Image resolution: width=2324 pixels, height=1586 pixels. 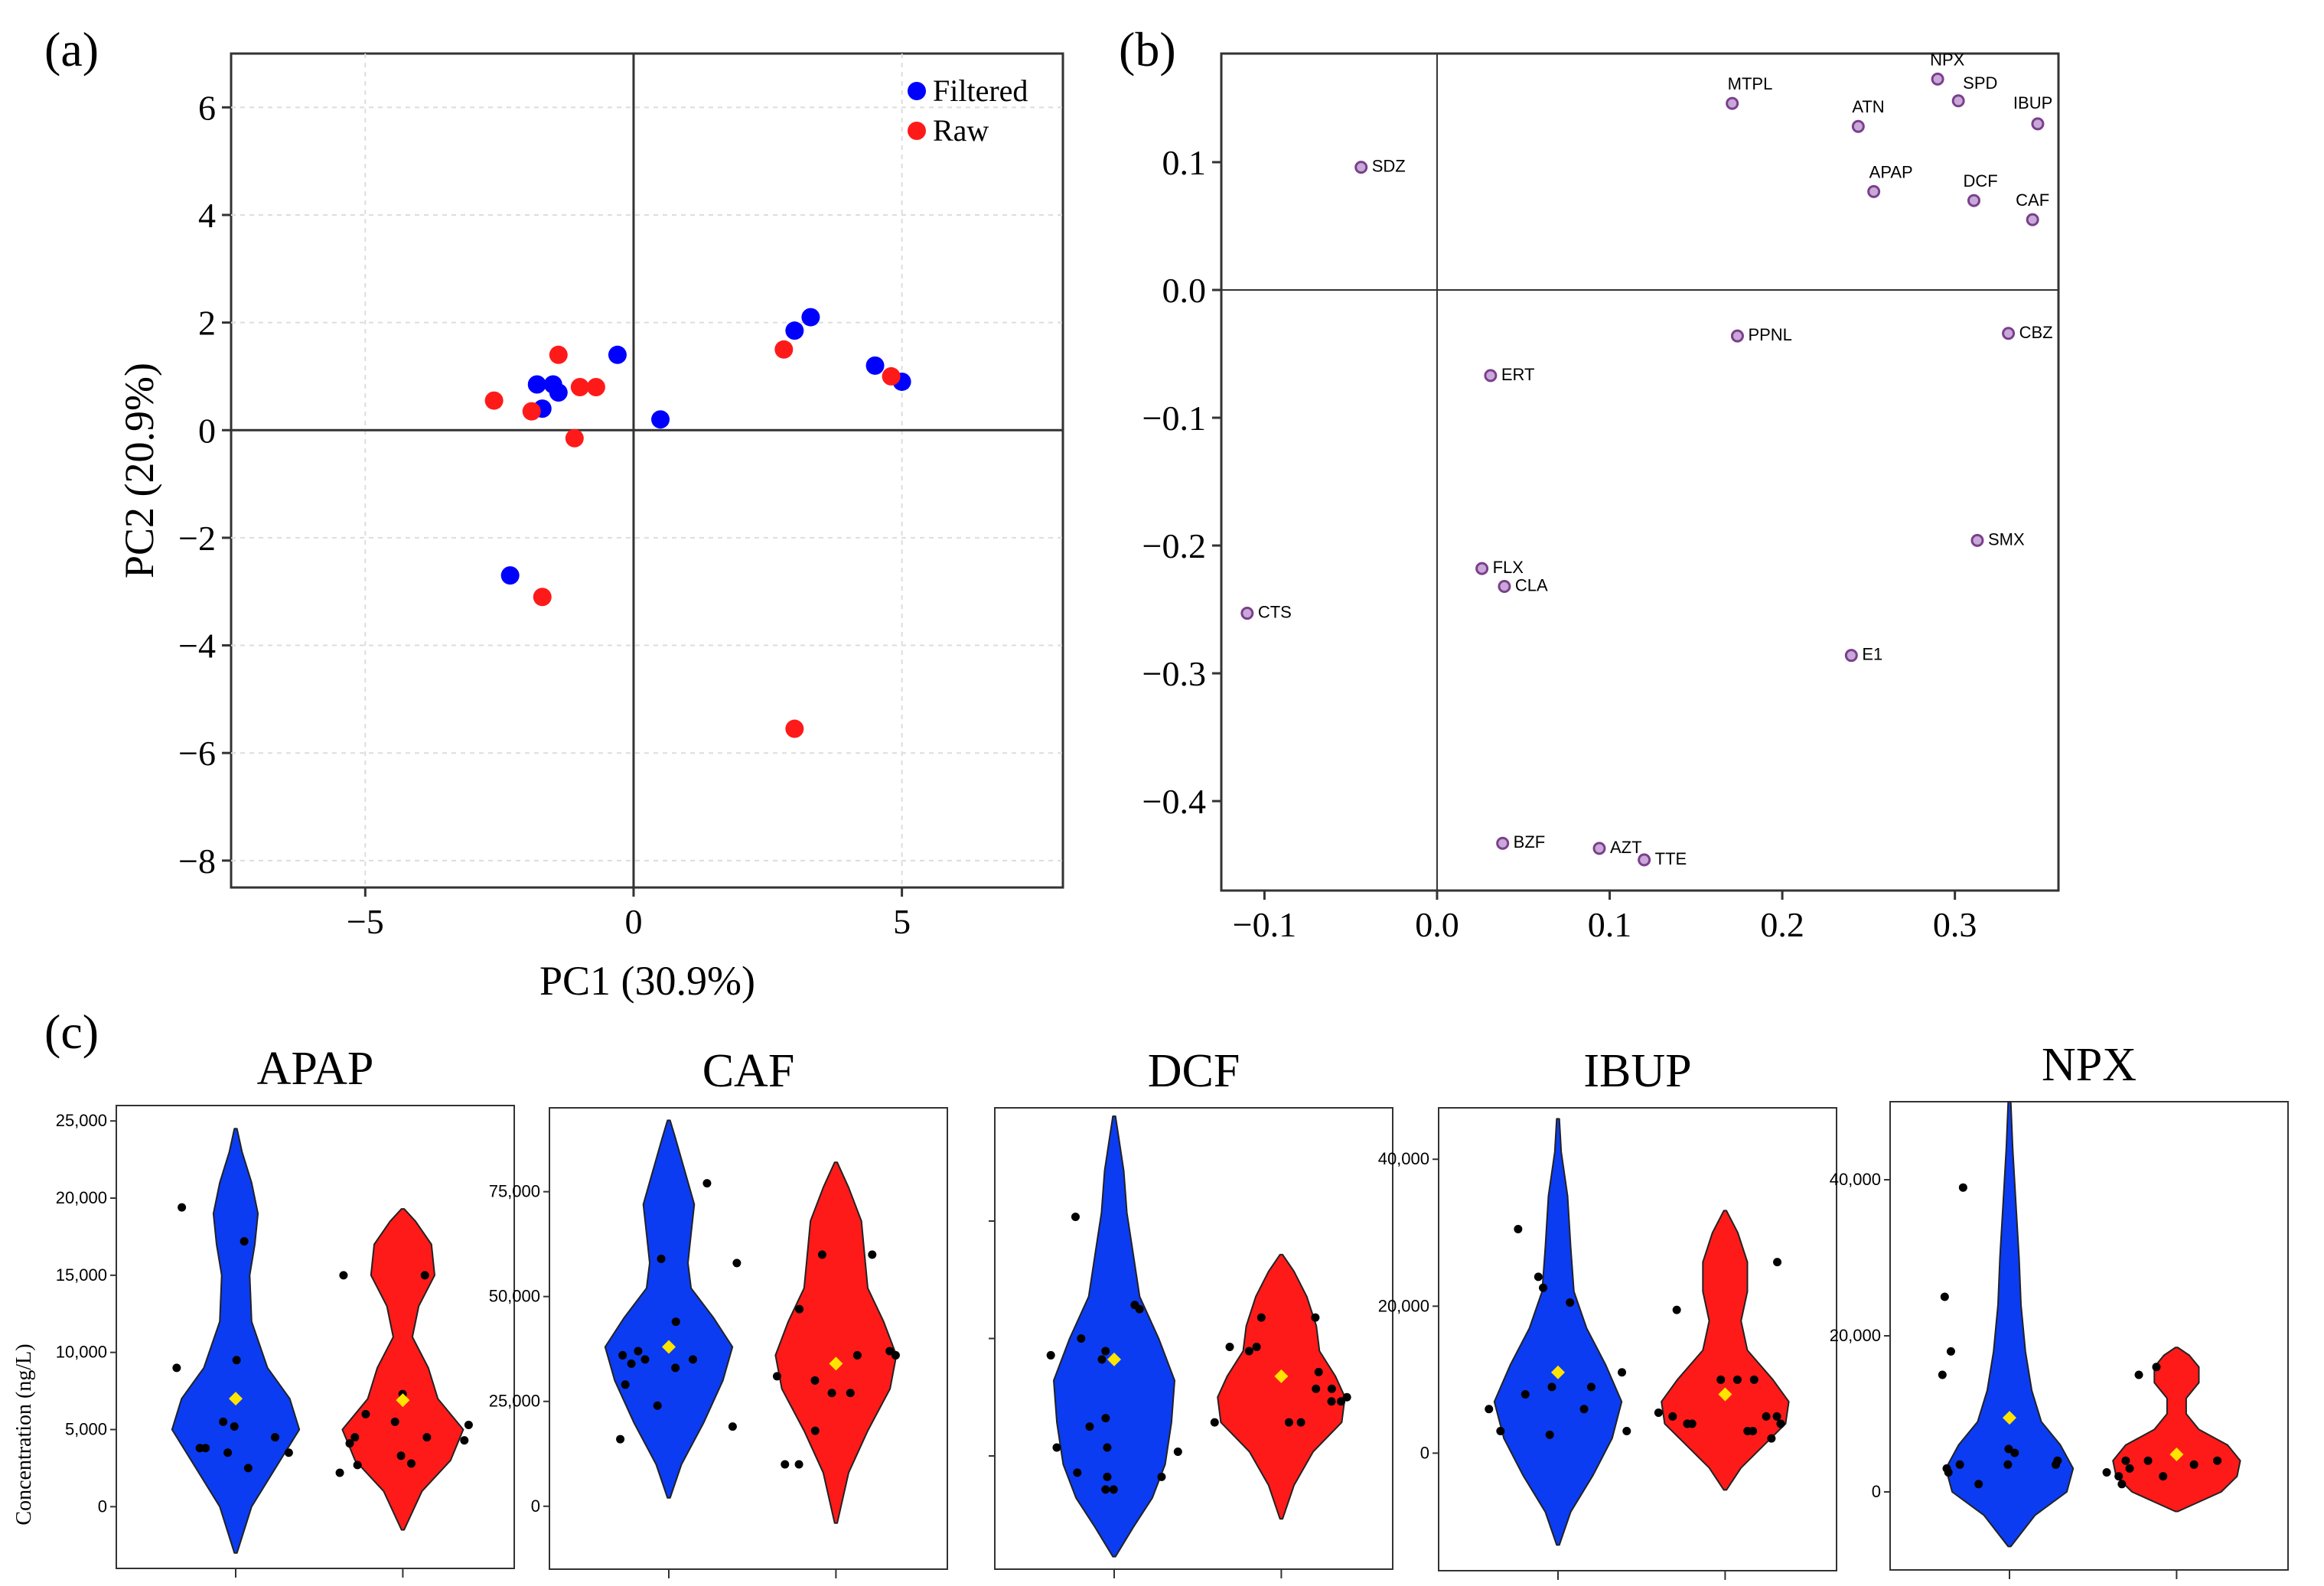 I want to click on loading-label: ERT, so click(x=1518, y=375).